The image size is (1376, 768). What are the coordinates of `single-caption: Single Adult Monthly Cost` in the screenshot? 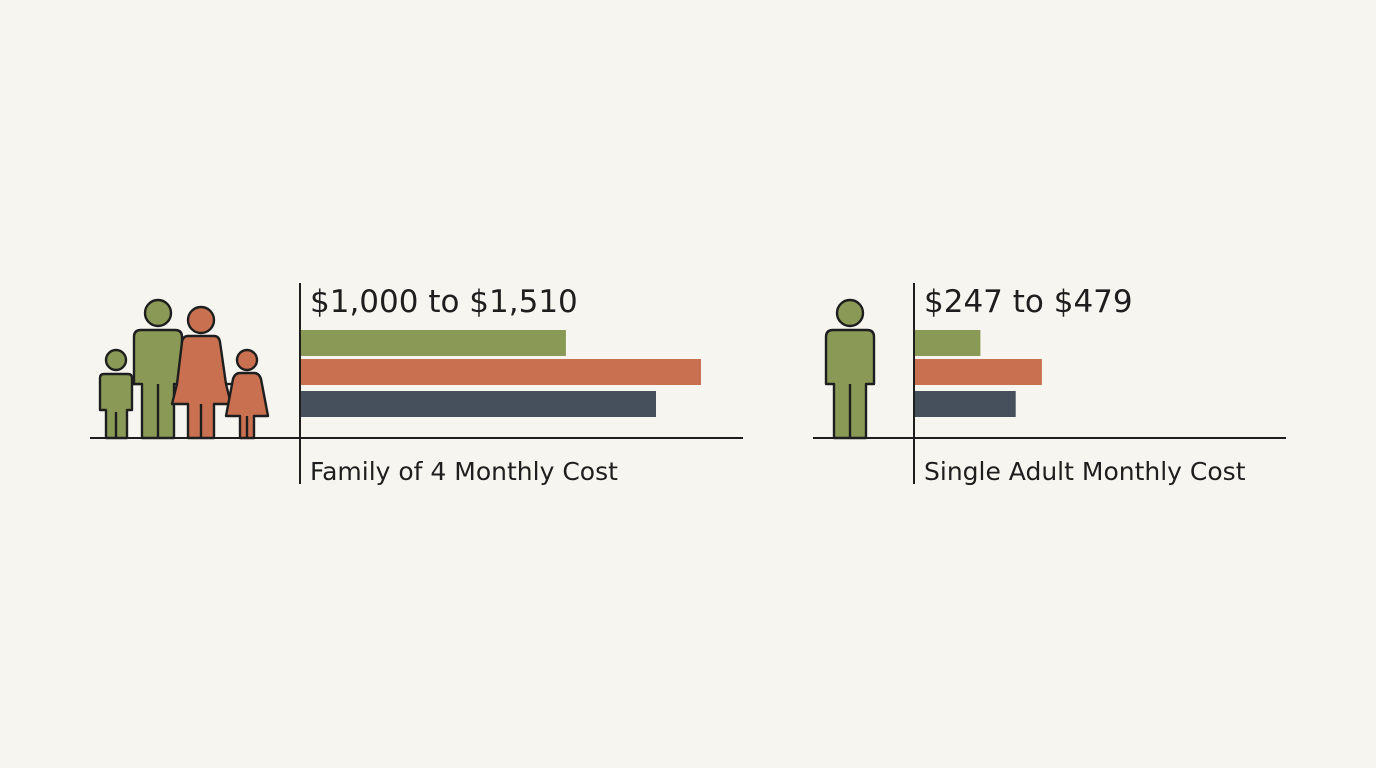 It's located at (1085, 471).